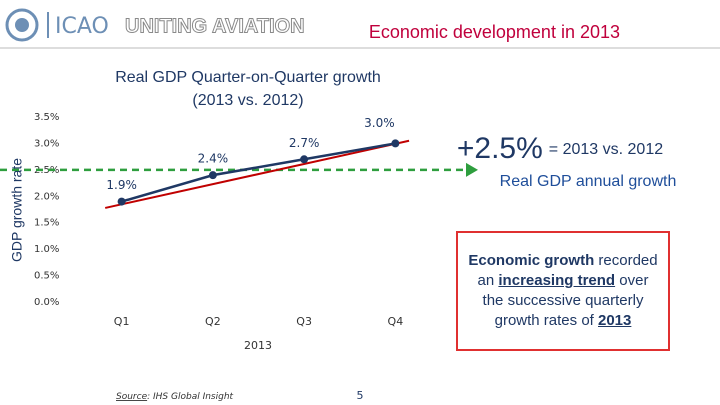 The width and height of the screenshot is (720, 405). What do you see at coordinates (247, 100) in the screenshot?
I see `chart-title: (2013 vs. 2012)` at bounding box center [247, 100].